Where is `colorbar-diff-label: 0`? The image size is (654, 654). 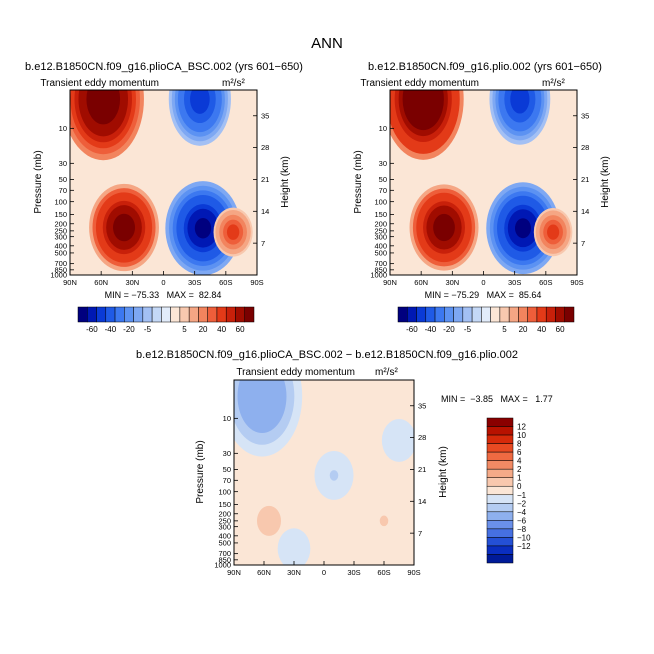
colorbar-diff-label: 0 is located at coordinates (519, 486).